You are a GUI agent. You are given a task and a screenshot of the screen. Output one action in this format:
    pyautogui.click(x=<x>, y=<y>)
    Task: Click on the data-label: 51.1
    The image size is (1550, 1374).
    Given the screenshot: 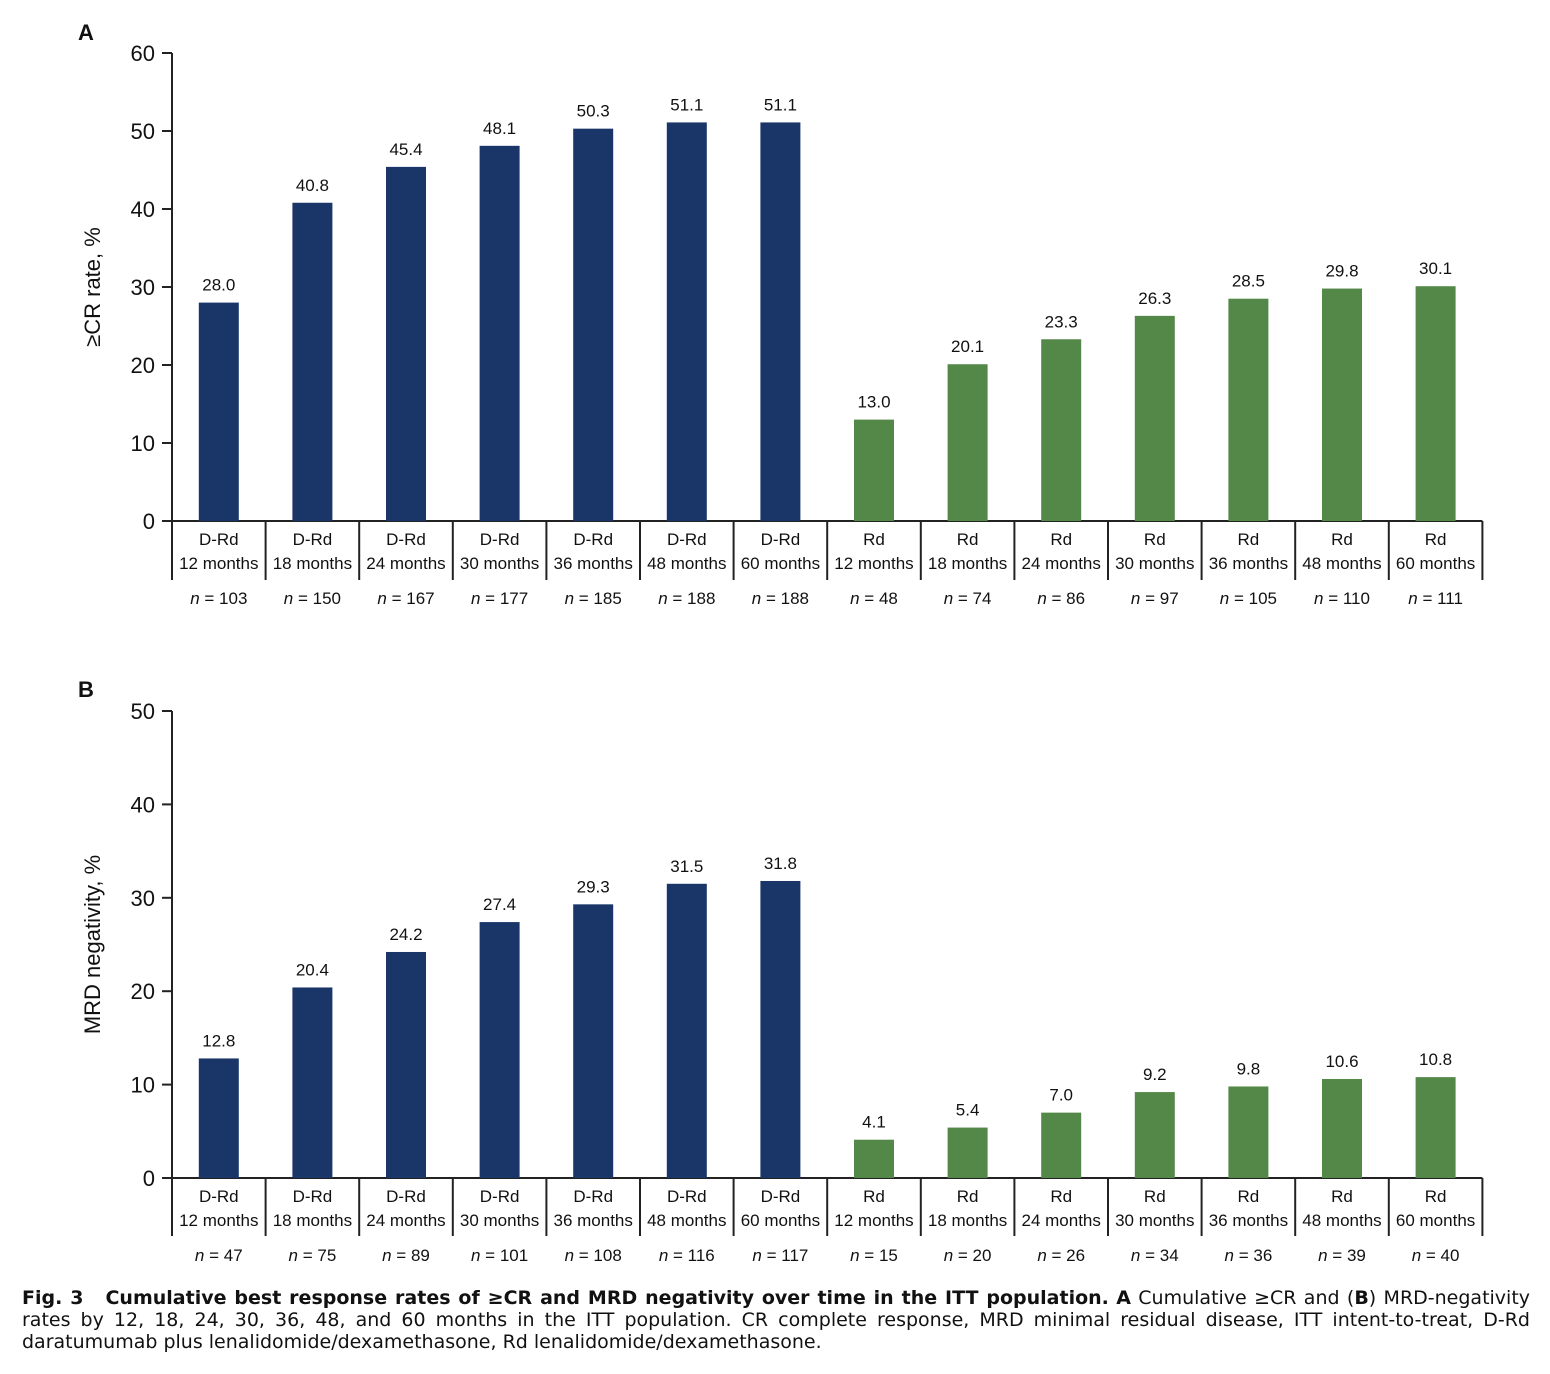 What is the action you would take?
    pyautogui.click(x=780, y=104)
    